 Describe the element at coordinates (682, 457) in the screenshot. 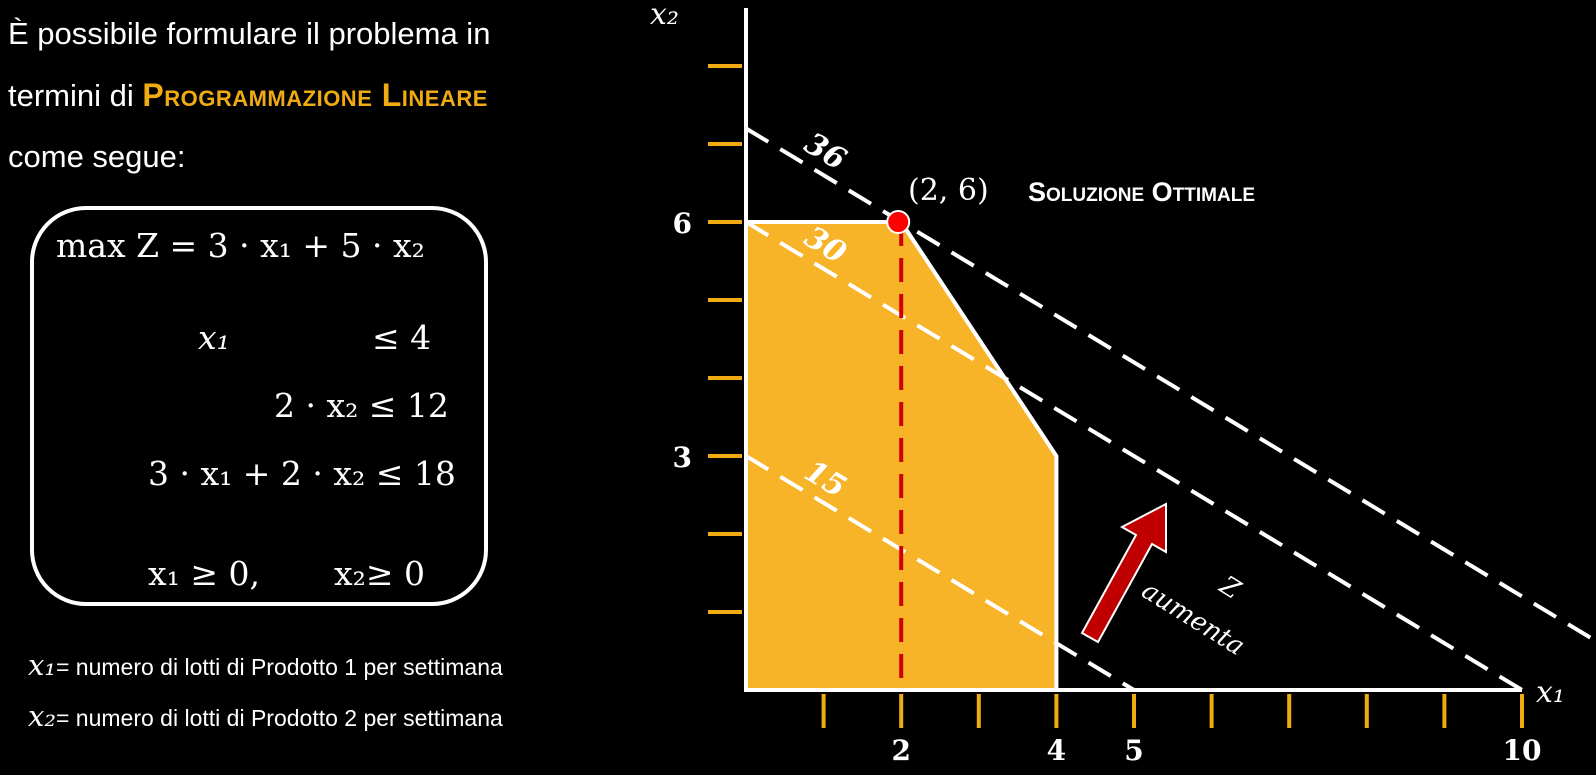

I see `y-tick-label: 3` at that location.